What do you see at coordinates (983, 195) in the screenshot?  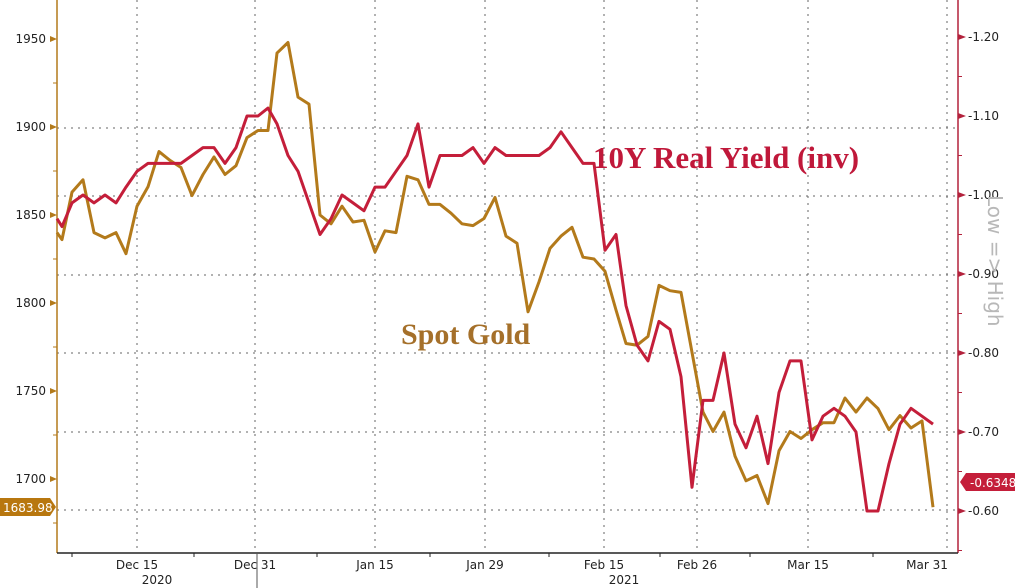 I see `right-tick-label: -1.00` at bounding box center [983, 195].